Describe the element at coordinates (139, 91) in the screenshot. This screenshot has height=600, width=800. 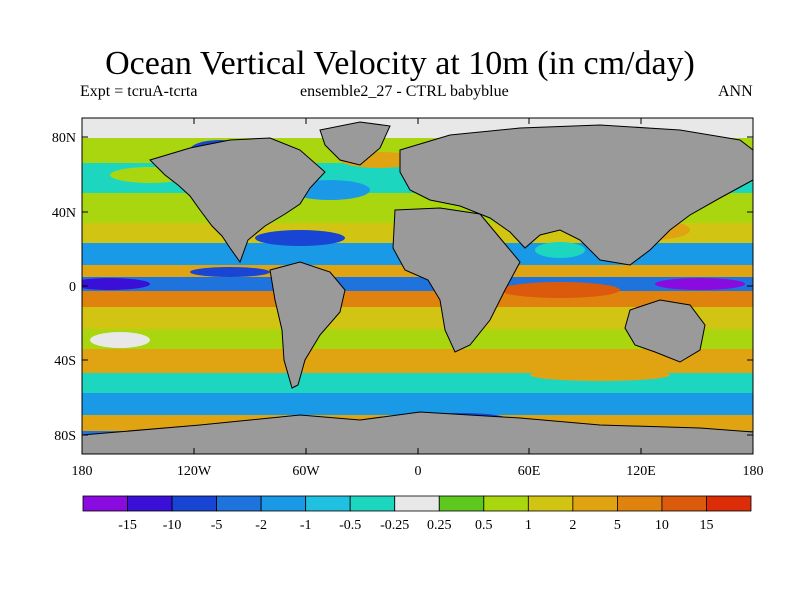
I see `experiment-label: Expt = tcruA-tcrta` at that location.